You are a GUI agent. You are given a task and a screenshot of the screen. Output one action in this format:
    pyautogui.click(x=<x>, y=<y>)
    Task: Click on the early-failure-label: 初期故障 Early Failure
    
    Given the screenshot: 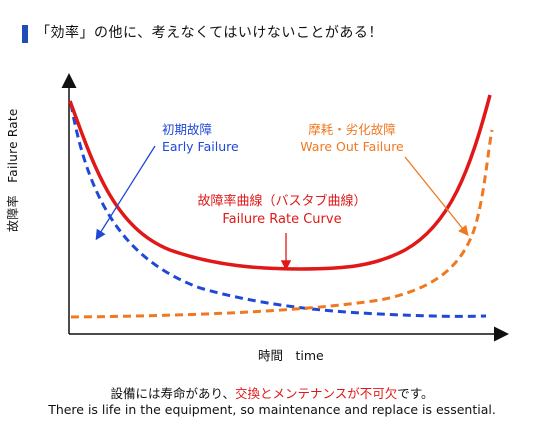 What is the action you would take?
    pyautogui.click(x=200, y=138)
    